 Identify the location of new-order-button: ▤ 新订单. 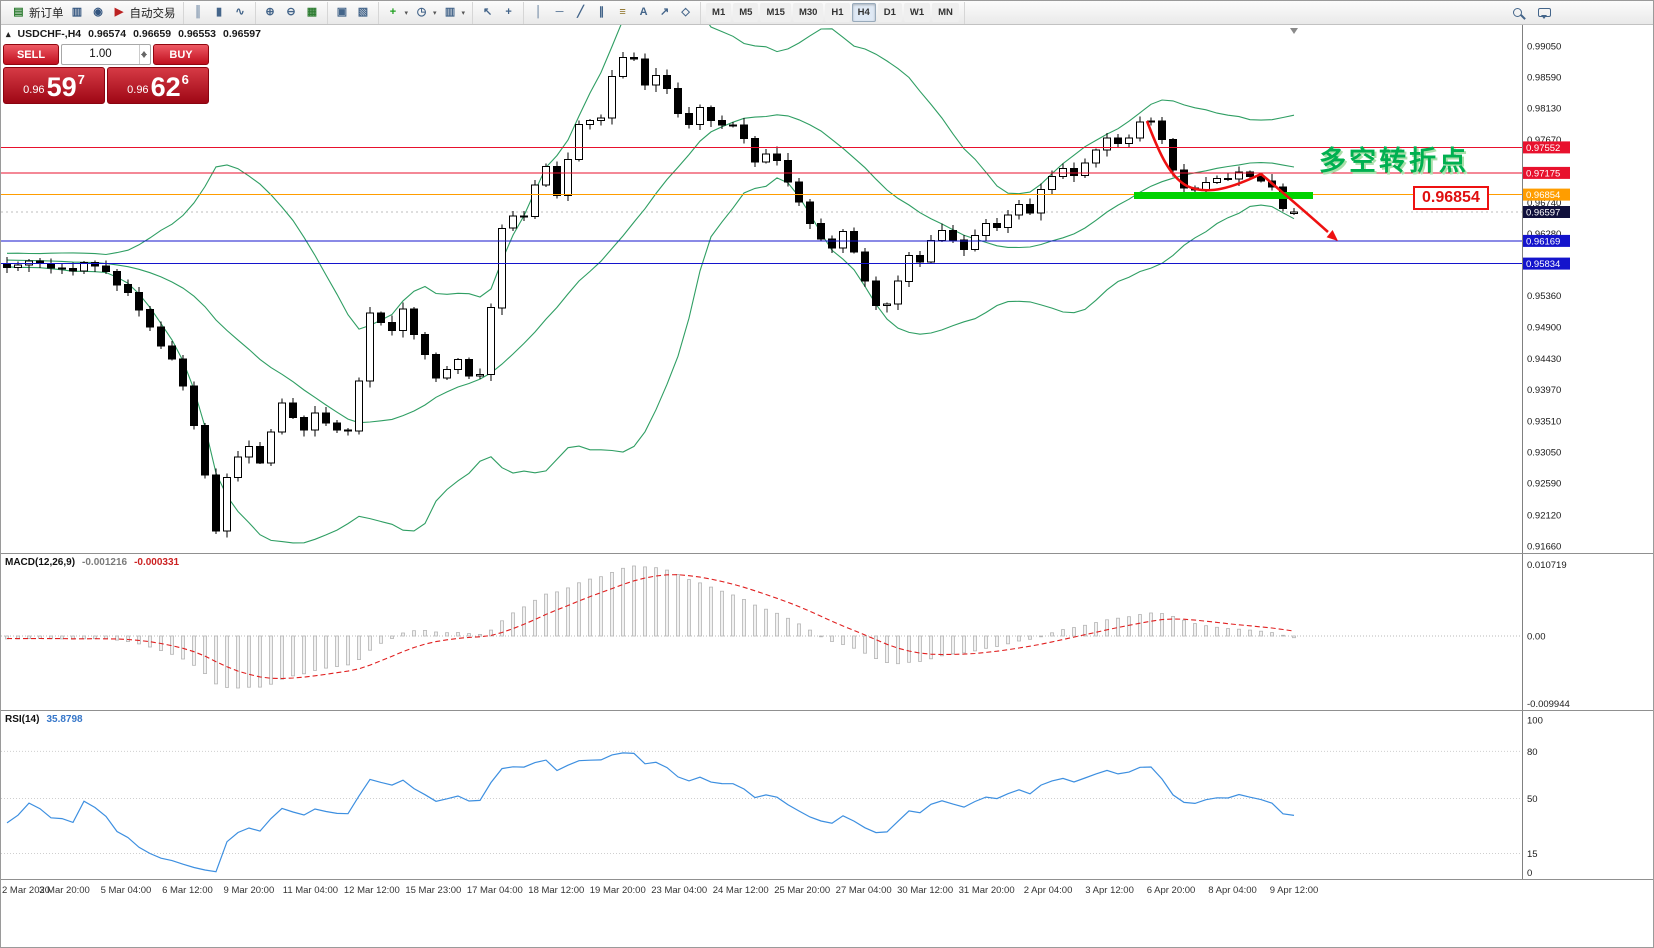
(37, 13).